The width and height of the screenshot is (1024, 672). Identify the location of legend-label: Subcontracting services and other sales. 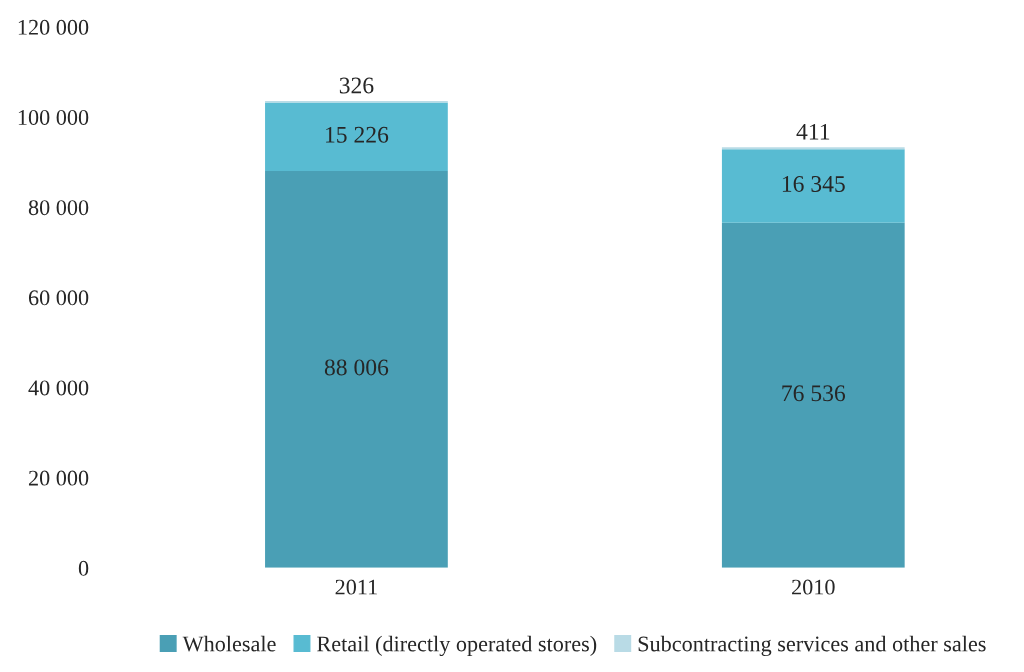
(812, 646).